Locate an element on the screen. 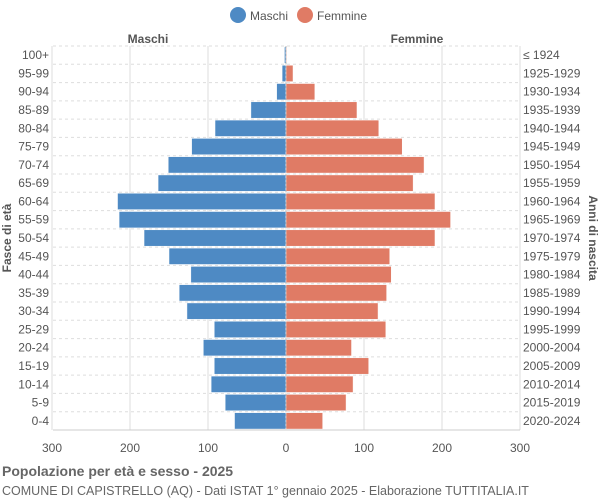  age-group-label: 60-64 is located at coordinates (33, 201).